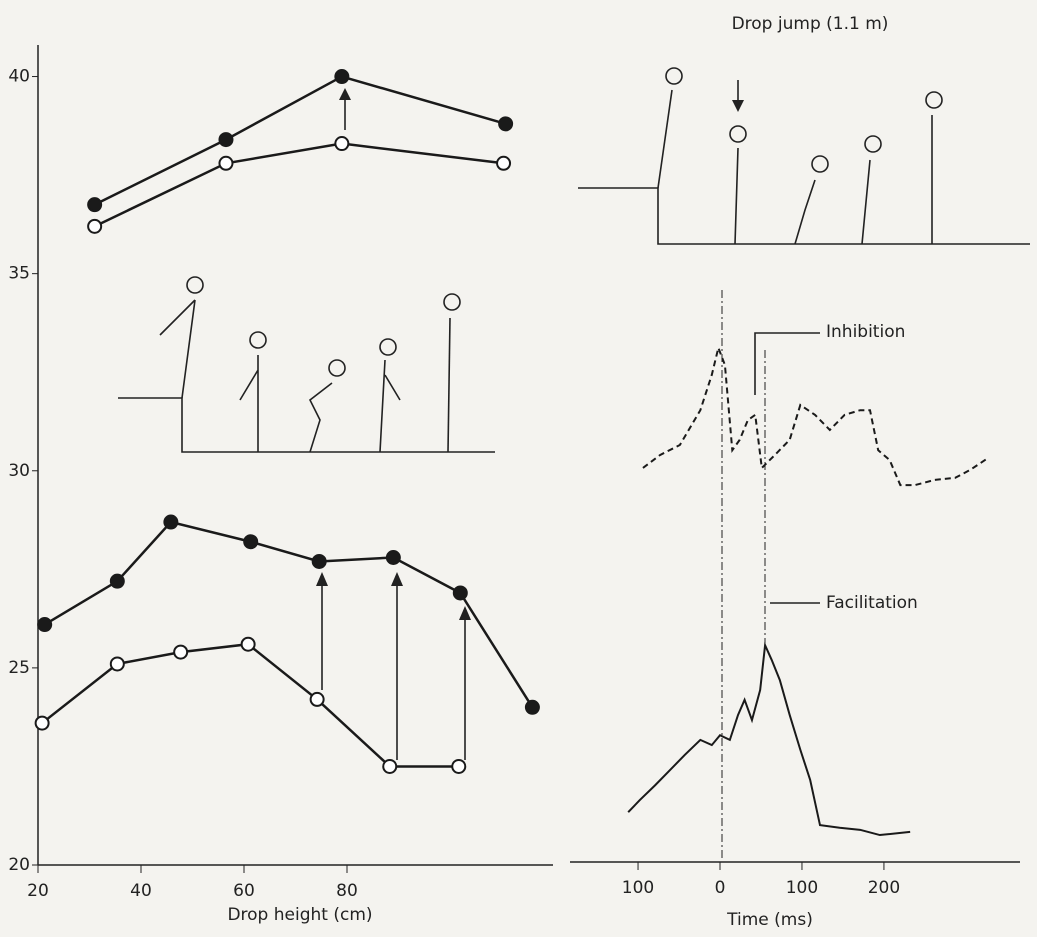 Image resolution: width=1037 pixels, height=937 pixels. I want to click on x-tick-label: 80, so click(347, 891).